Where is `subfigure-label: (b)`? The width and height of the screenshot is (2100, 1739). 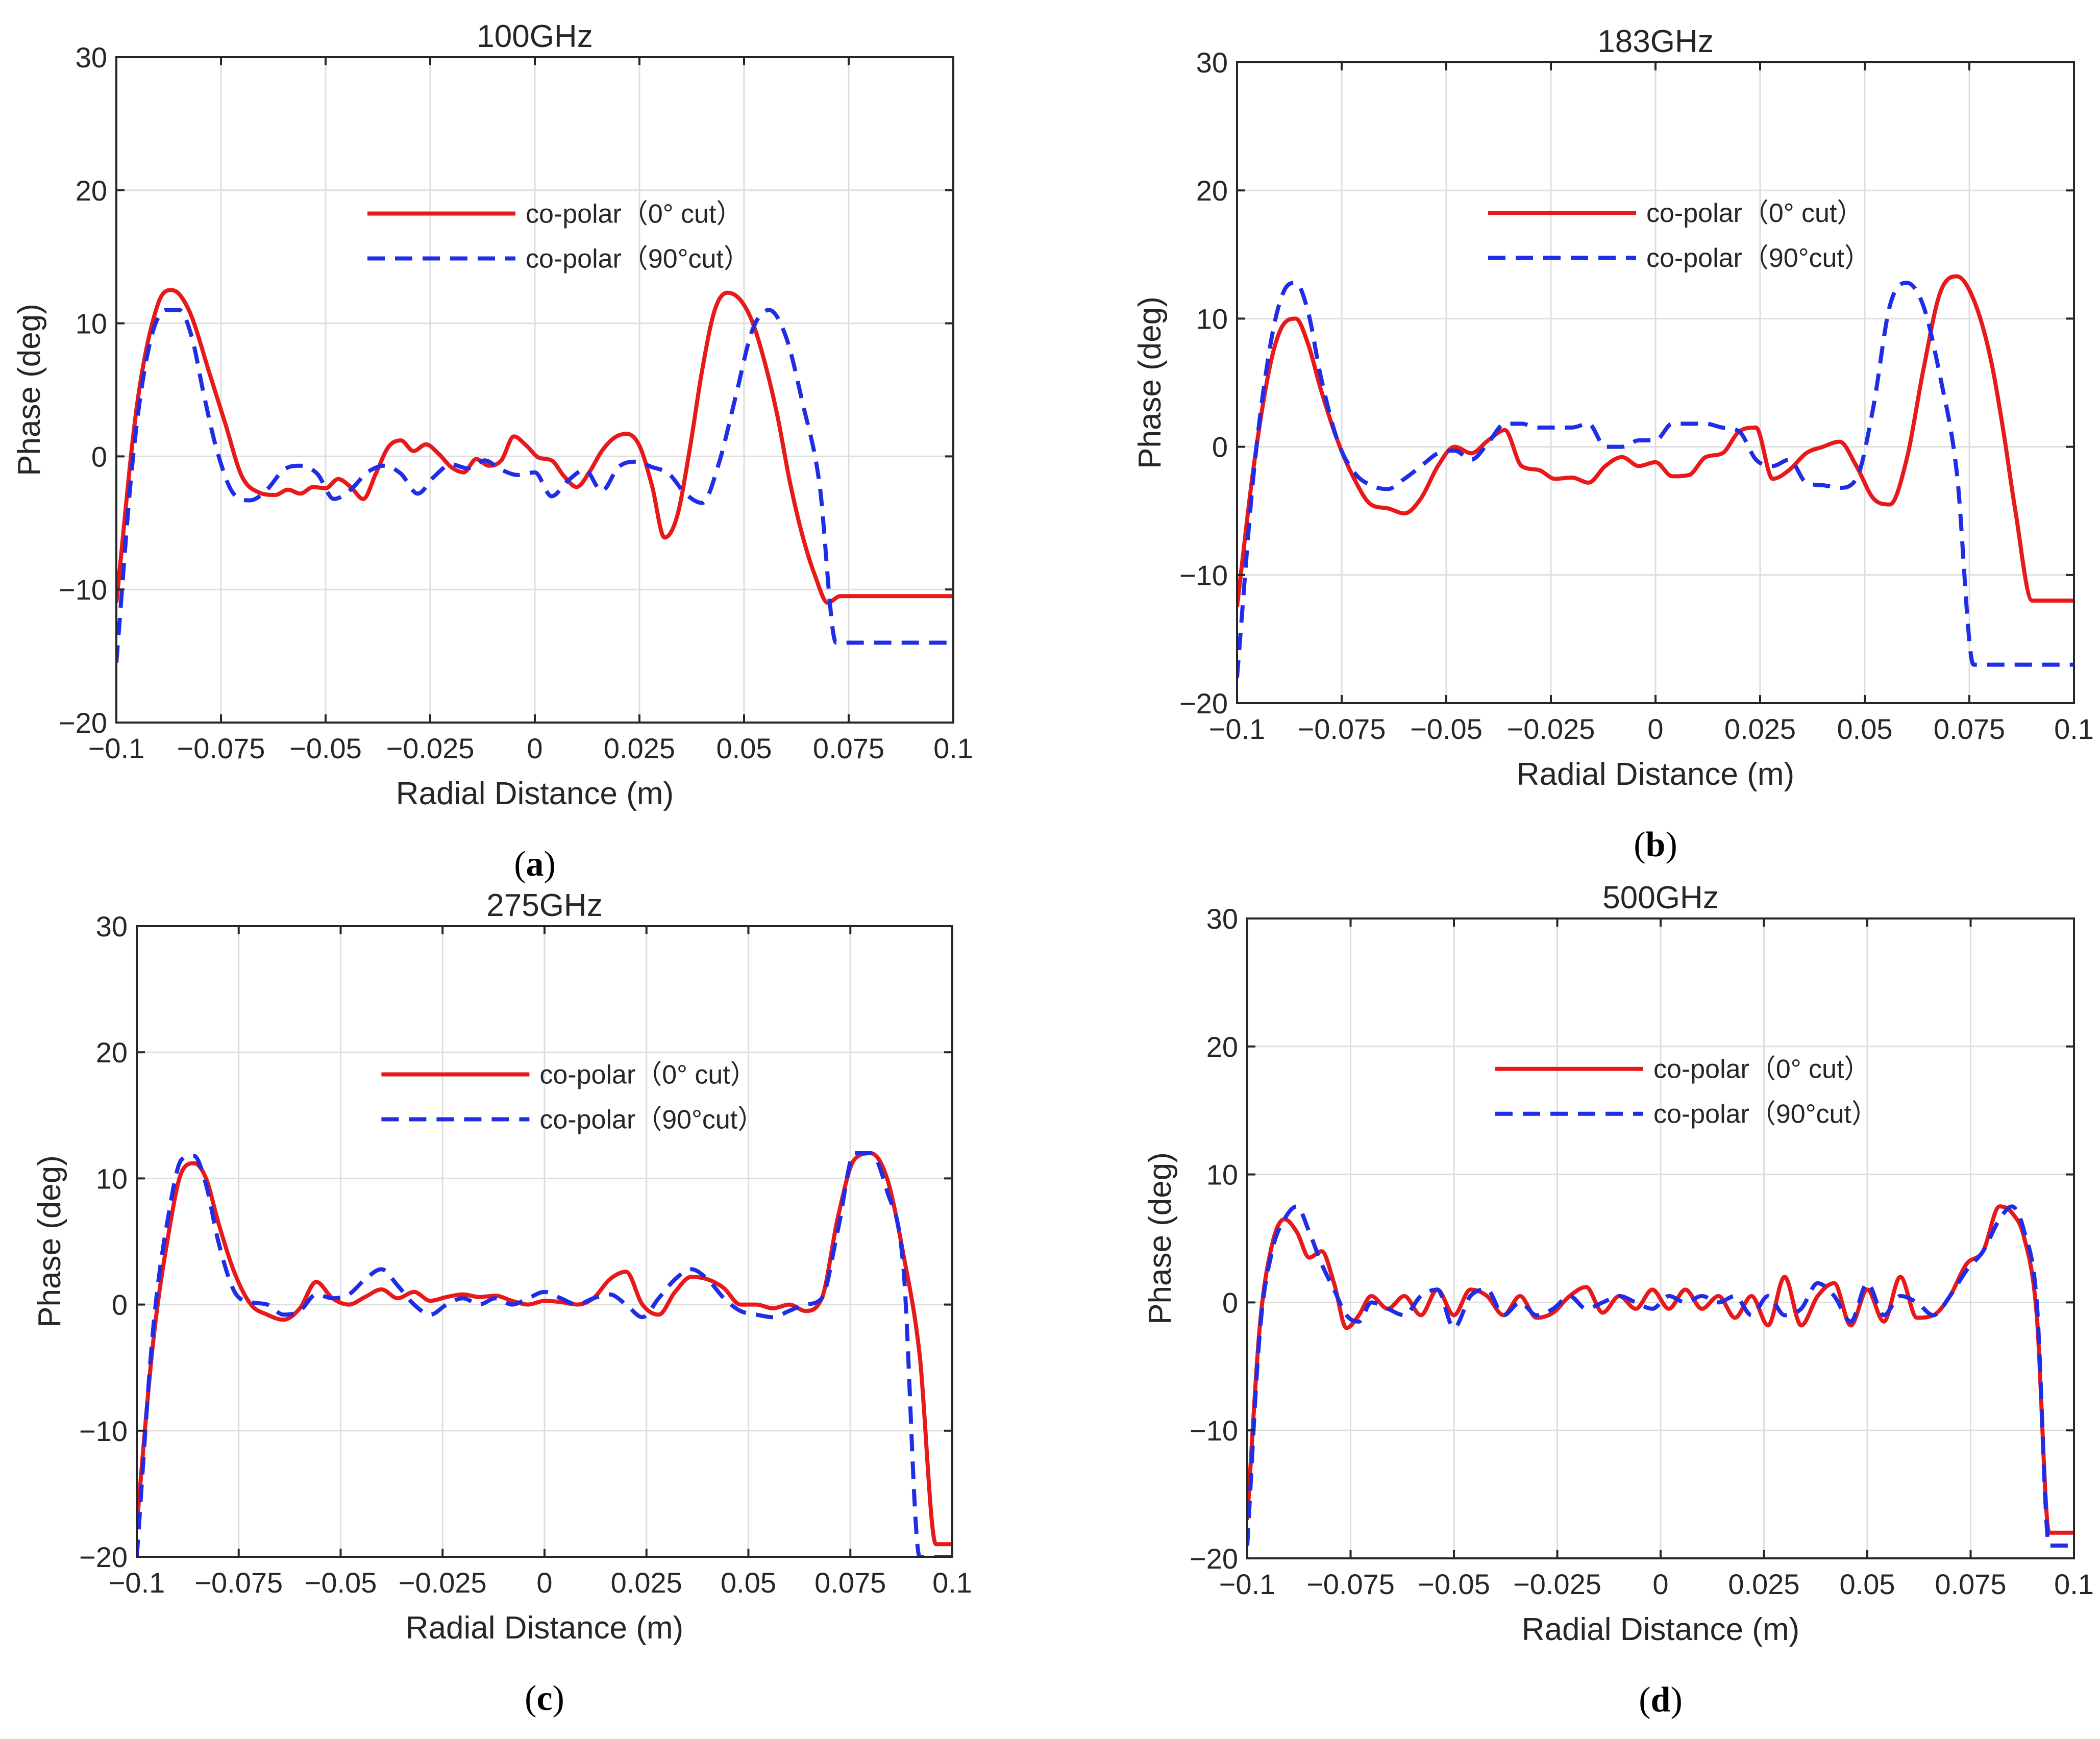
subfigure-label: (b) is located at coordinates (1655, 845).